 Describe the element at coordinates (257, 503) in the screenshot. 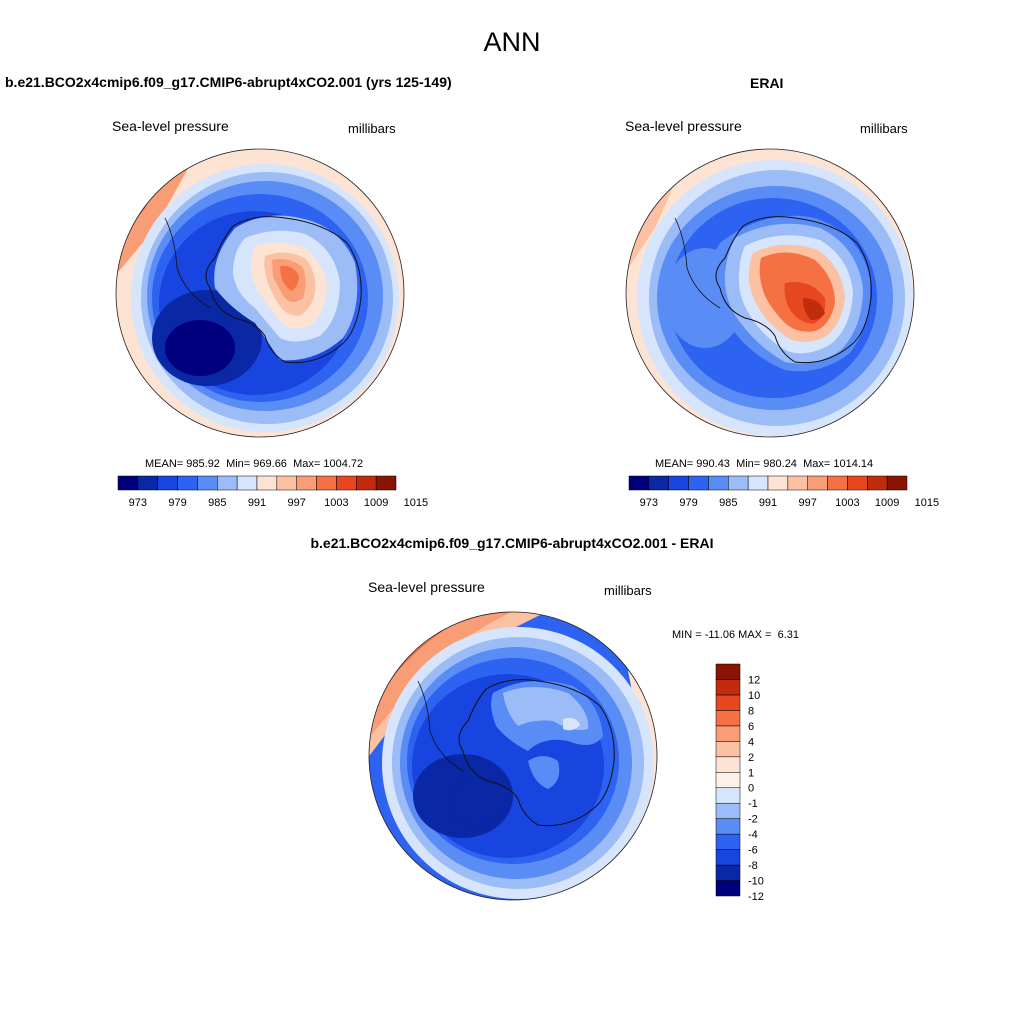

I see `model-colorbar-tick-label: 991` at that location.